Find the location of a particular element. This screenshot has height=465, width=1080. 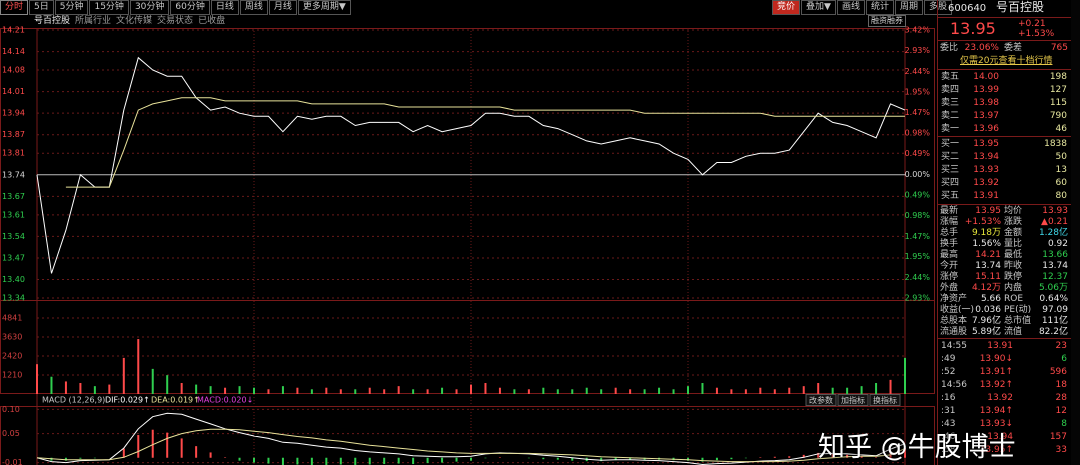

macd-frame is located at coordinates (467, 435).